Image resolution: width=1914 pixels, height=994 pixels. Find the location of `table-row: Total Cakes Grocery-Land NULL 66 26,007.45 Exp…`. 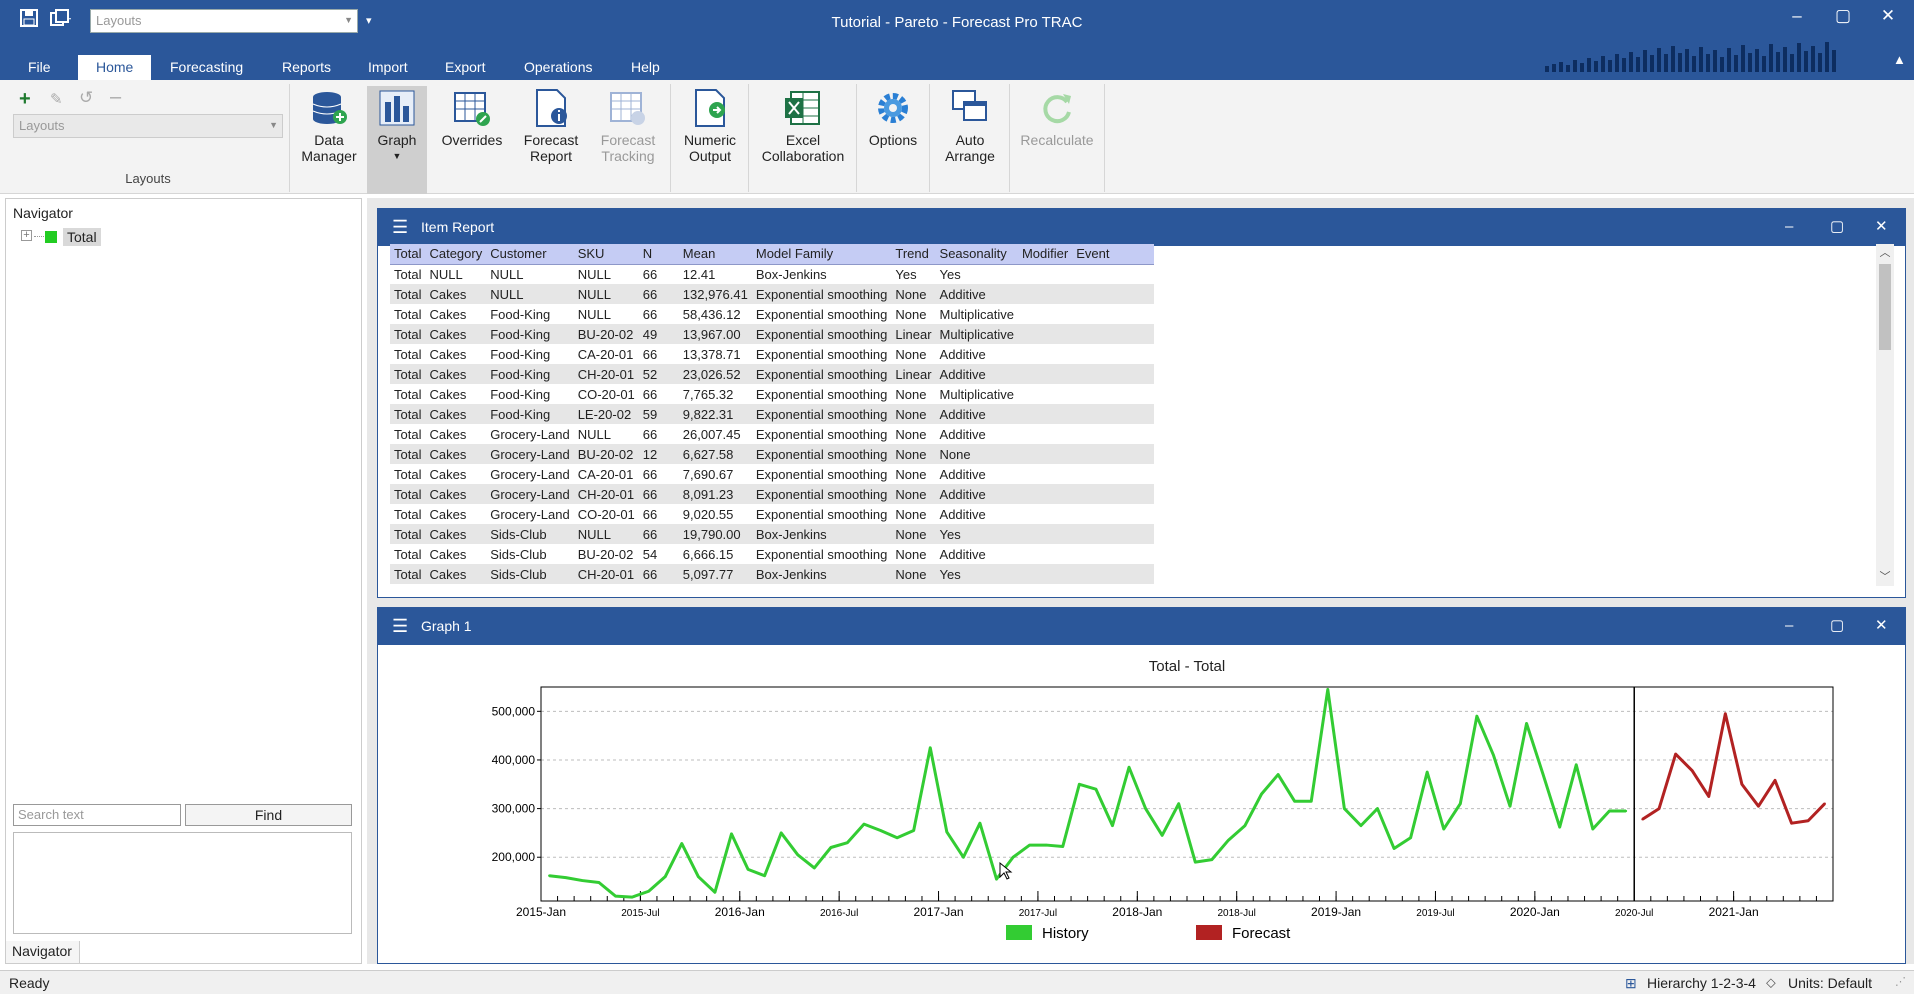

table-row: Total Cakes Grocery-Land NULL 66 26,007.45 Exp… is located at coordinates (772, 434).